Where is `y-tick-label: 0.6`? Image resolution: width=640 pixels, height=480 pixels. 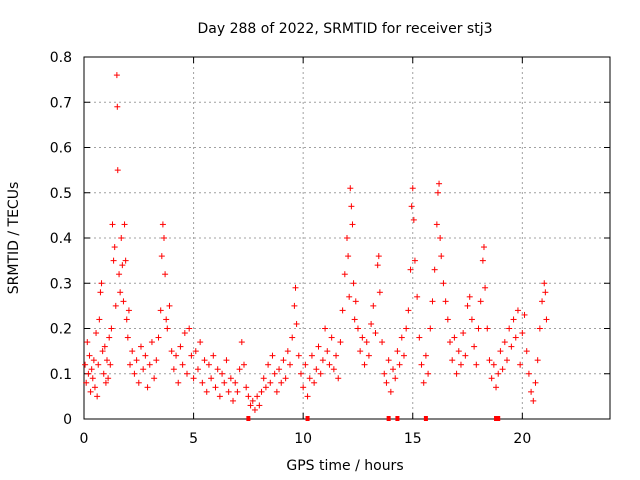
y-tick-label: 0.6 is located at coordinates (61, 149).